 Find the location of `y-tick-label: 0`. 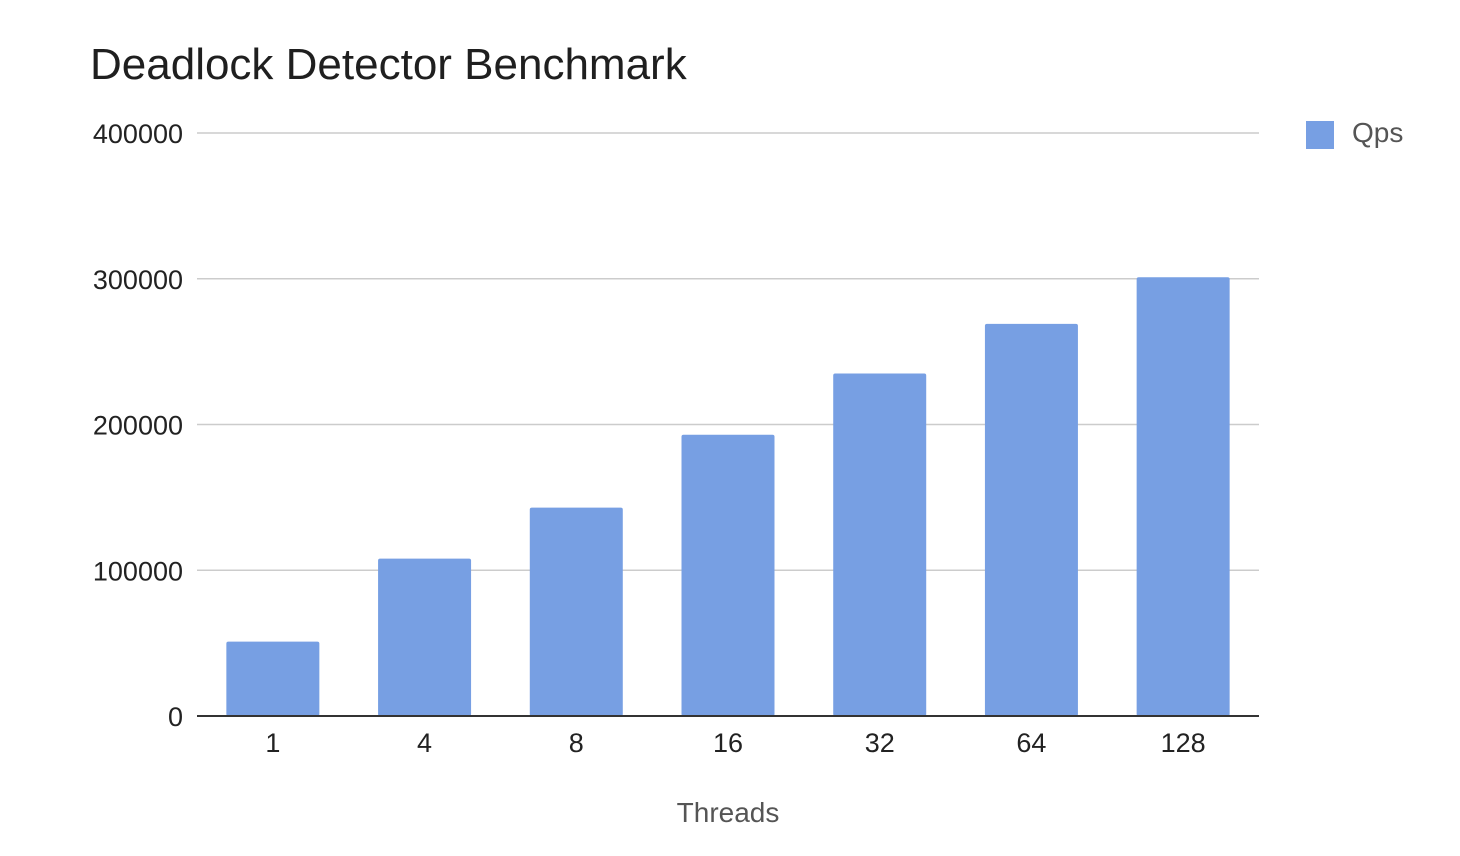

y-tick-label: 0 is located at coordinates (175, 717).